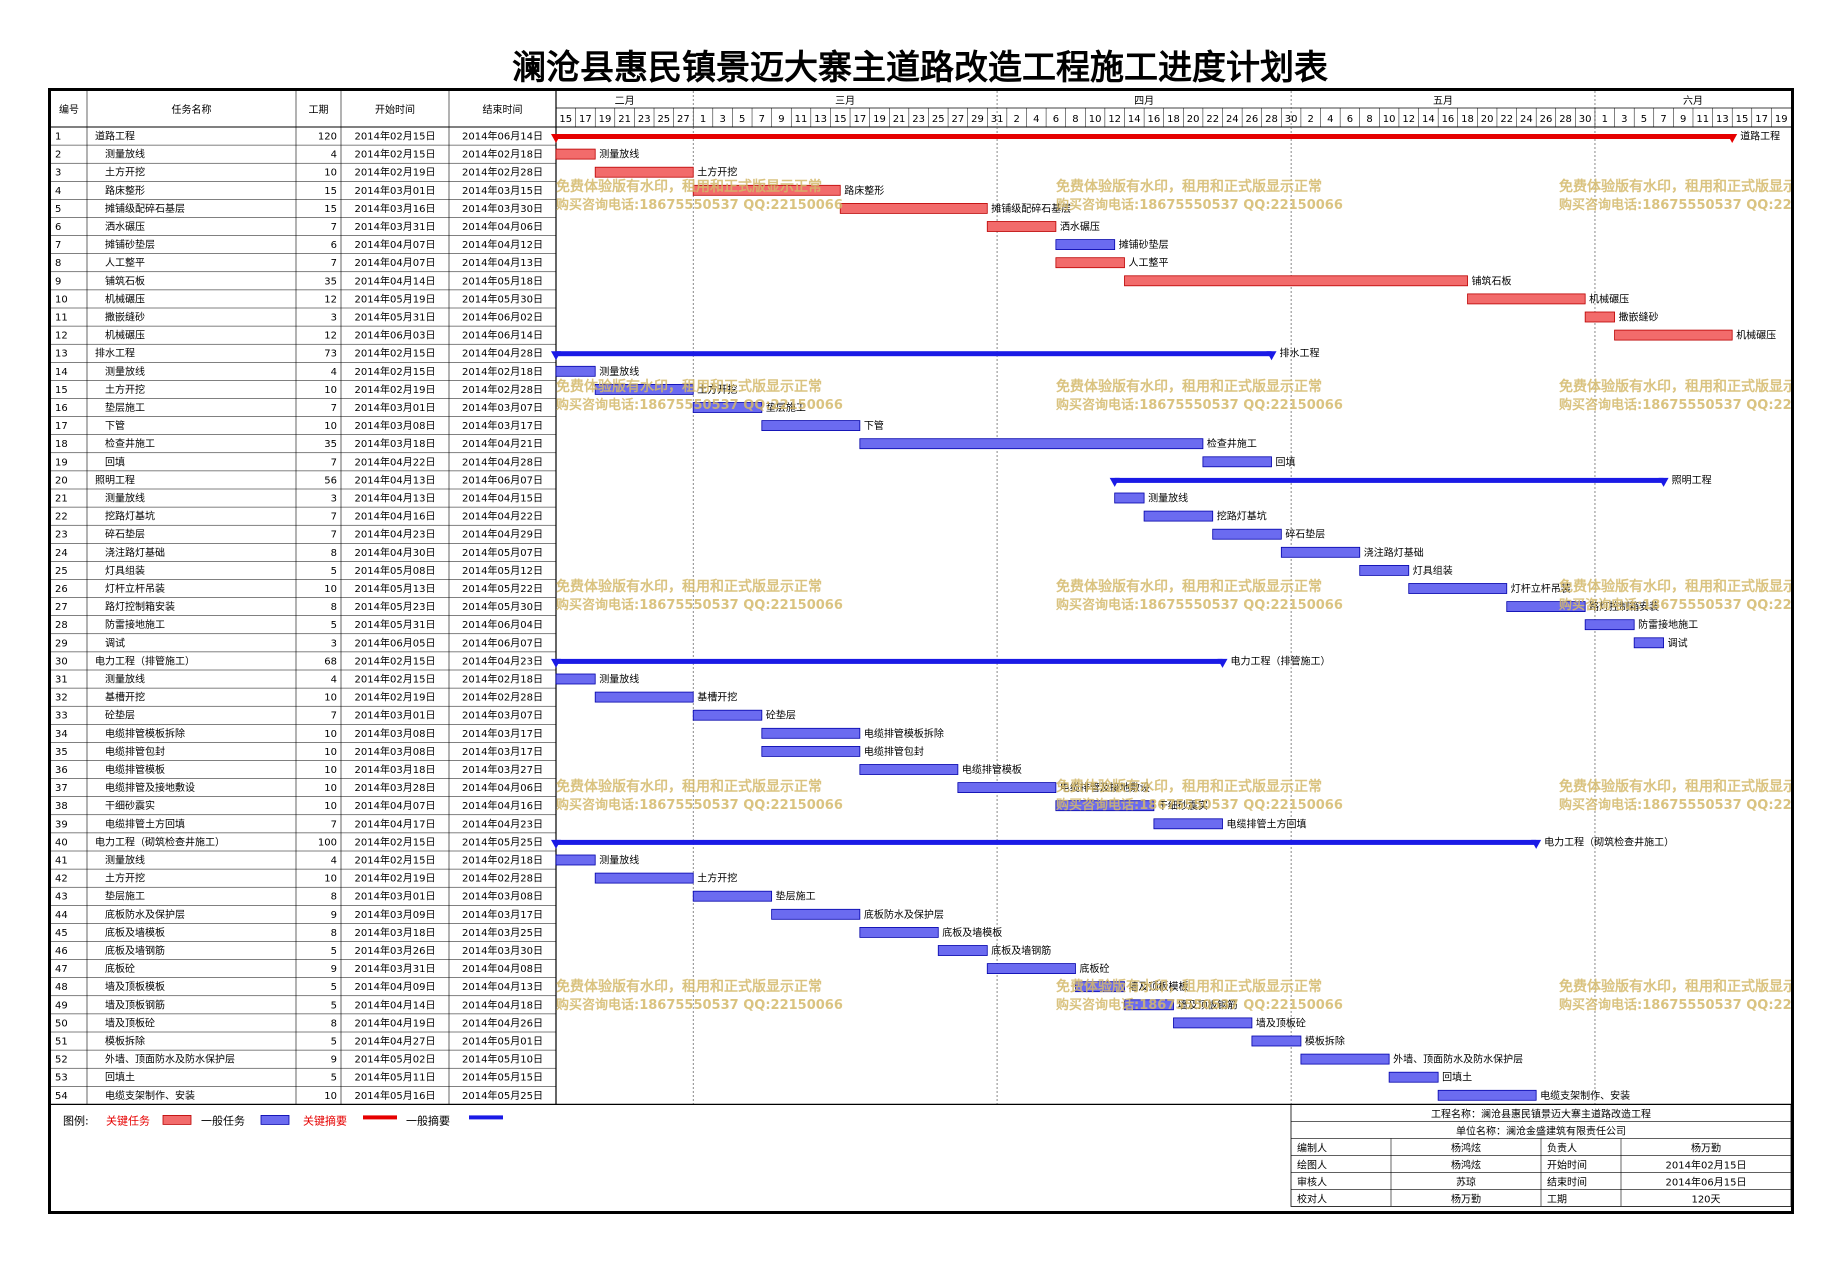 This screenshot has height=1262, width=1840. Describe the element at coordinates (61, 897) in the screenshot. I see `task-id: 43` at that location.